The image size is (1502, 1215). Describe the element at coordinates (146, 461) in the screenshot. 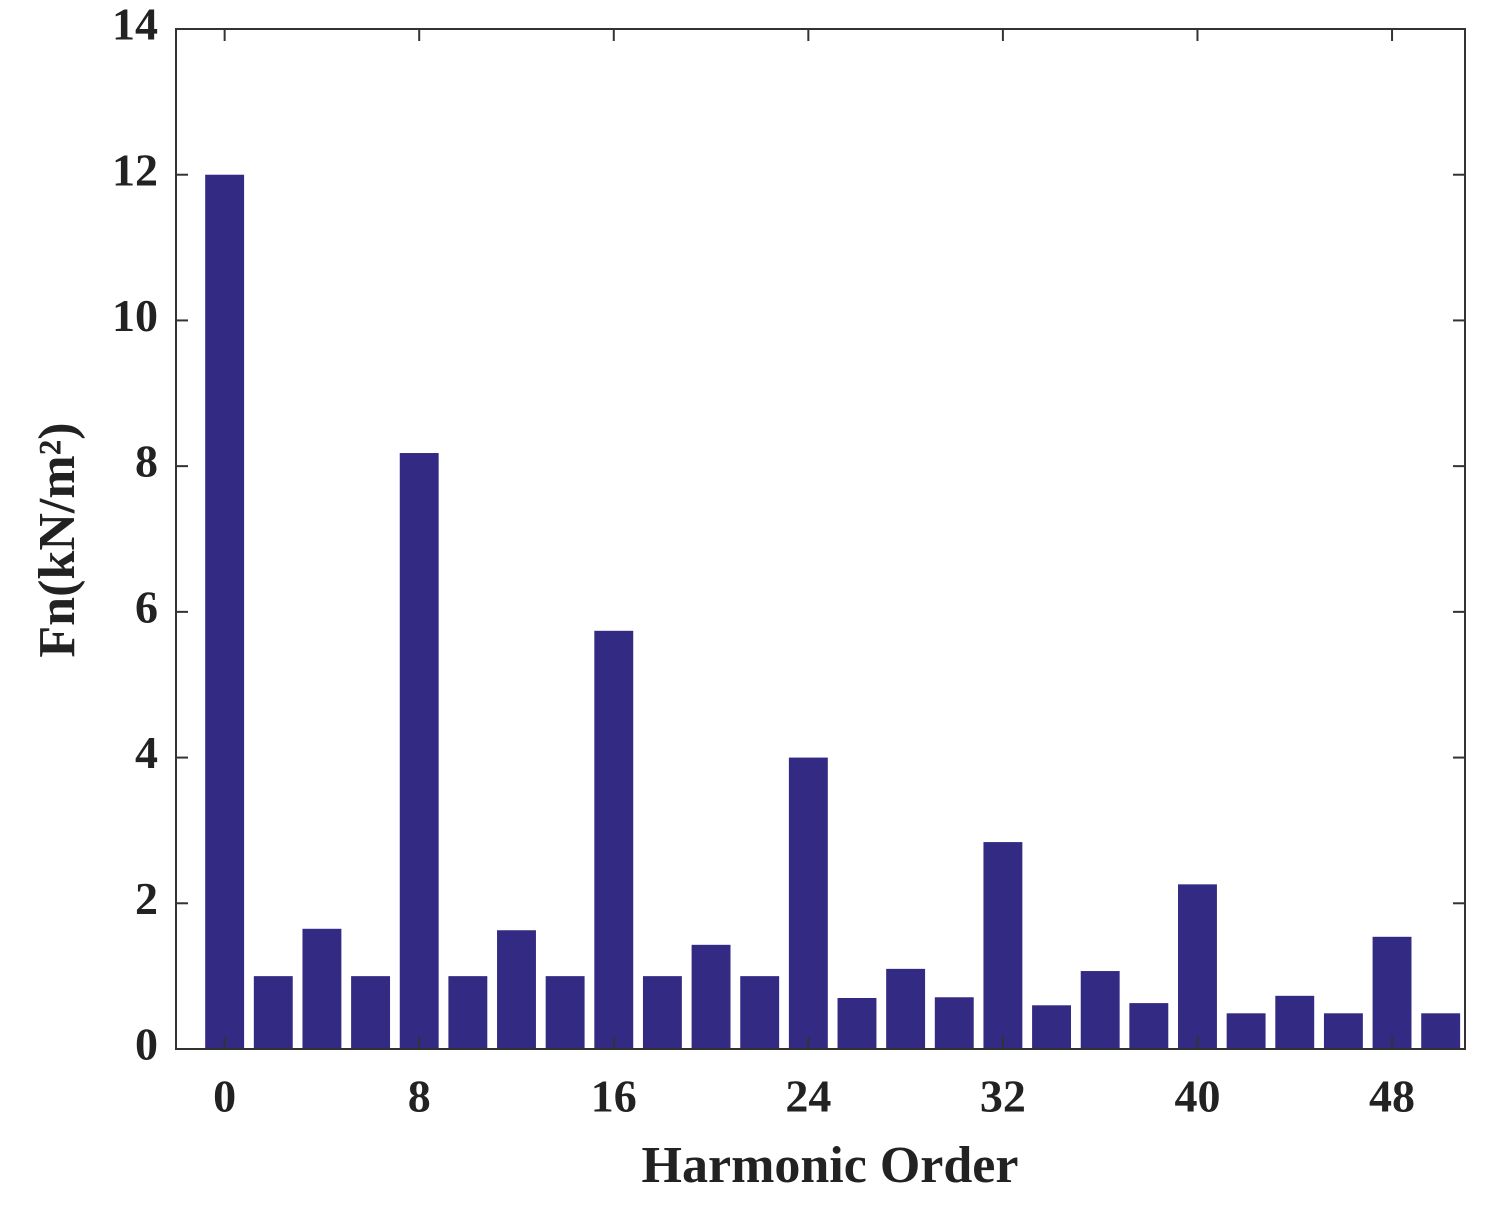

I see `y-tick-label: 8` at that location.